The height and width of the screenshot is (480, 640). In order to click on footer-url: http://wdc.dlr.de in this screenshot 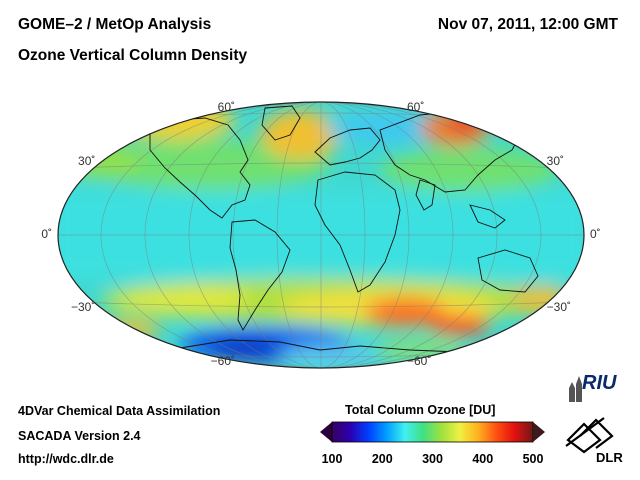, I will do `click(66, 459)`.